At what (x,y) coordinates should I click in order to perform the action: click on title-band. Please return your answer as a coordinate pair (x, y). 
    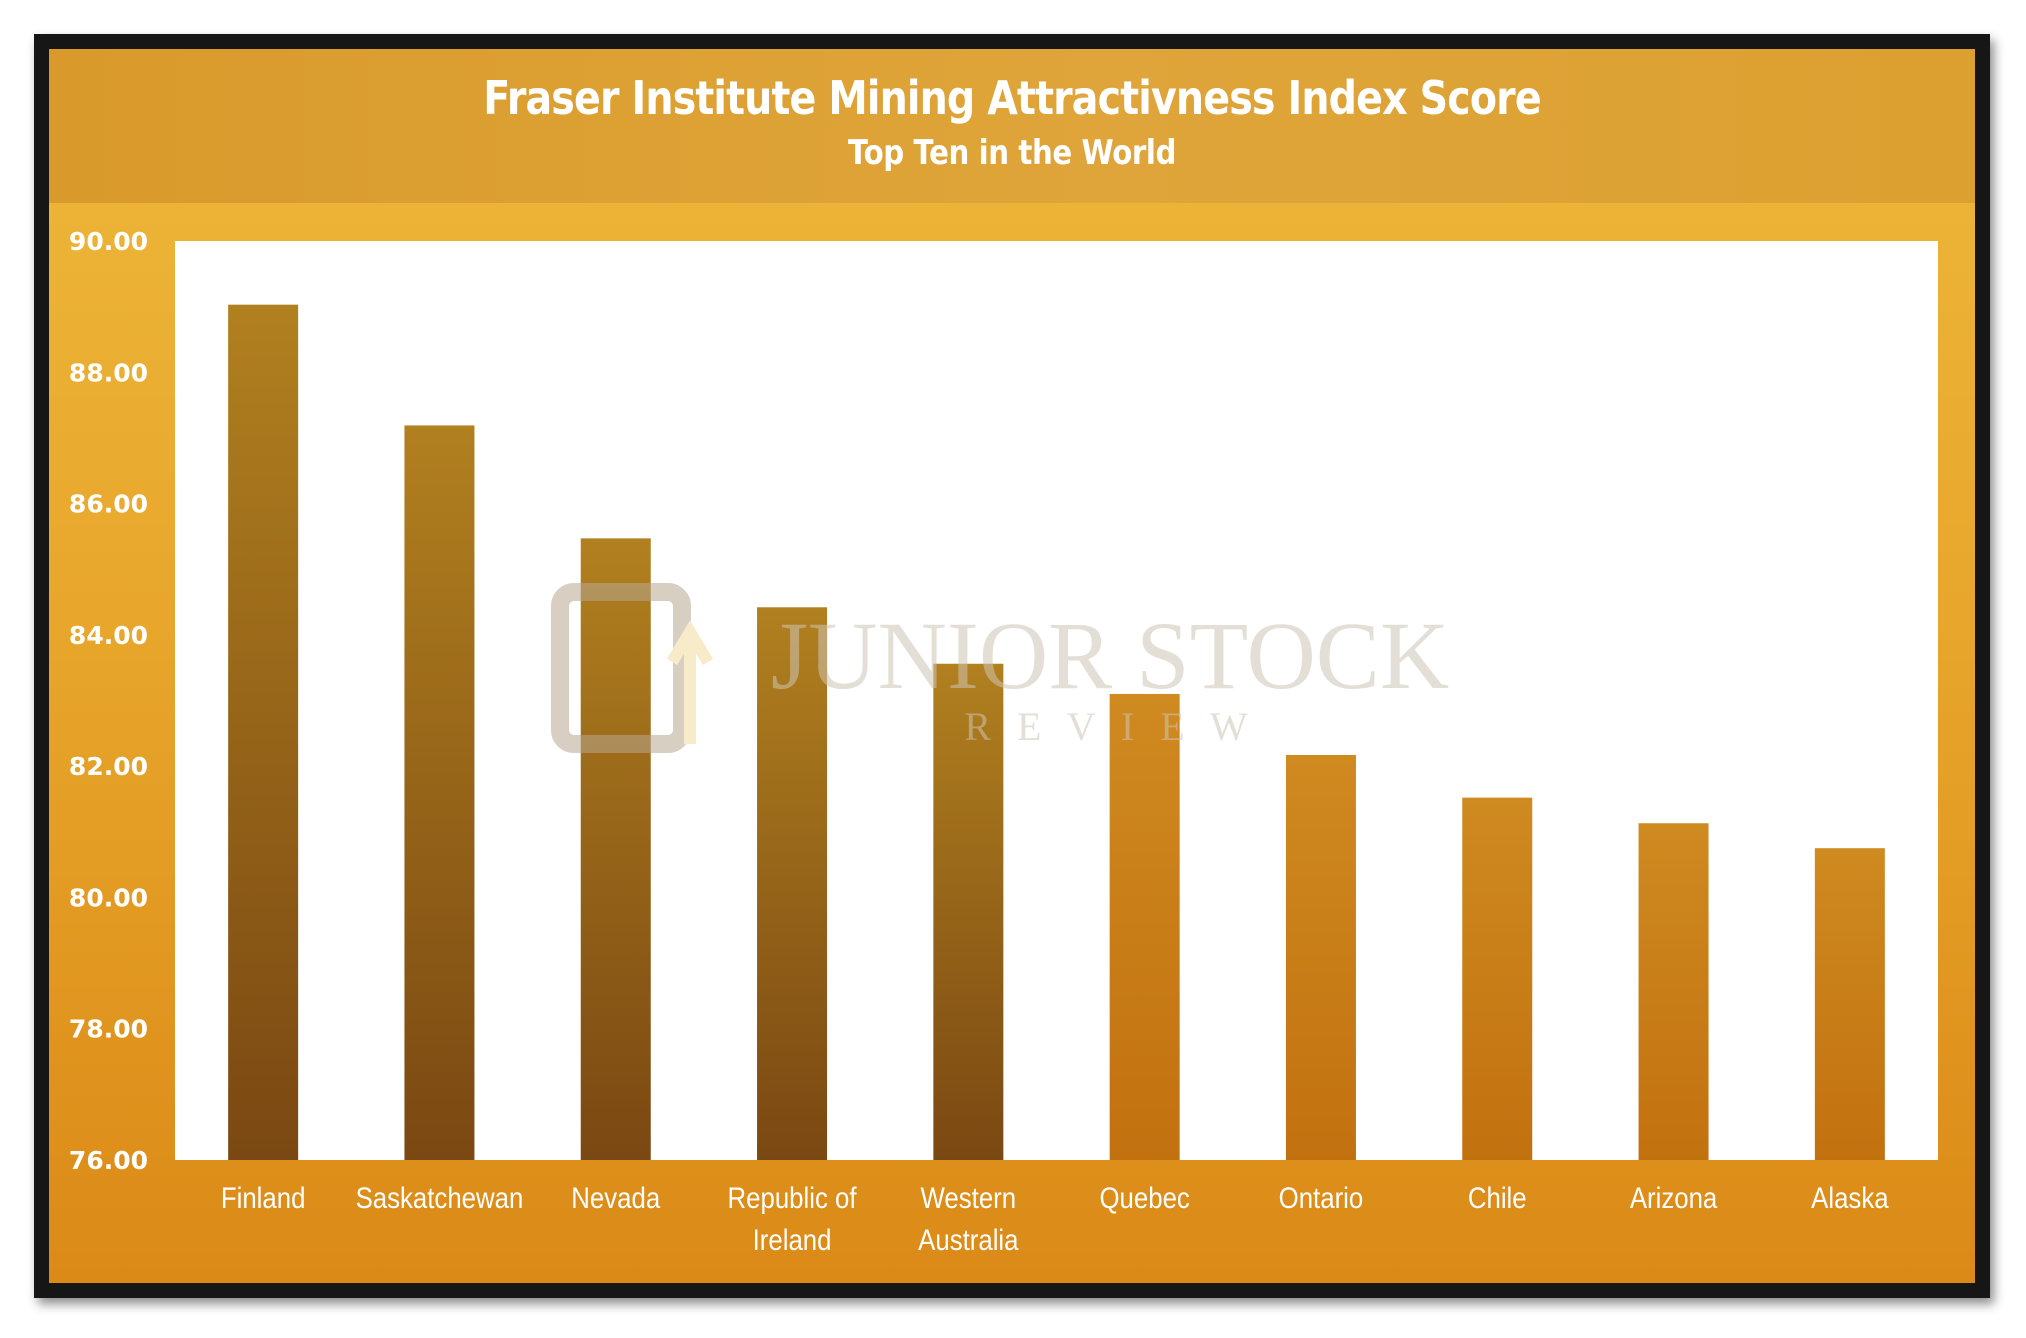
    Looking at the image, I should click on (1012, 126).